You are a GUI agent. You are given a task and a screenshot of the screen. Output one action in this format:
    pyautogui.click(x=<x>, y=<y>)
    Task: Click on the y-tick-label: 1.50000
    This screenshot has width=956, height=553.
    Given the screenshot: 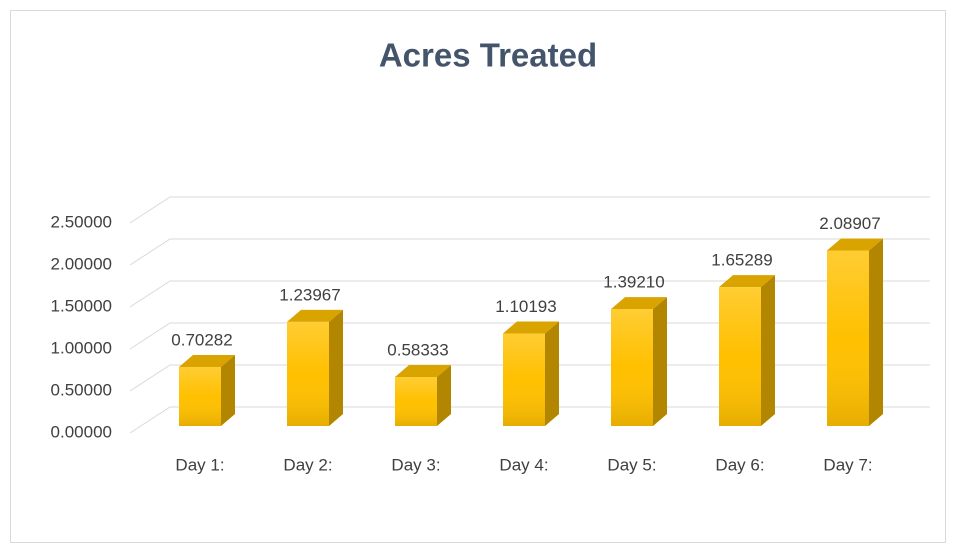 What is the action you would take?
    pyautogui.click(x=81, y=305)
    